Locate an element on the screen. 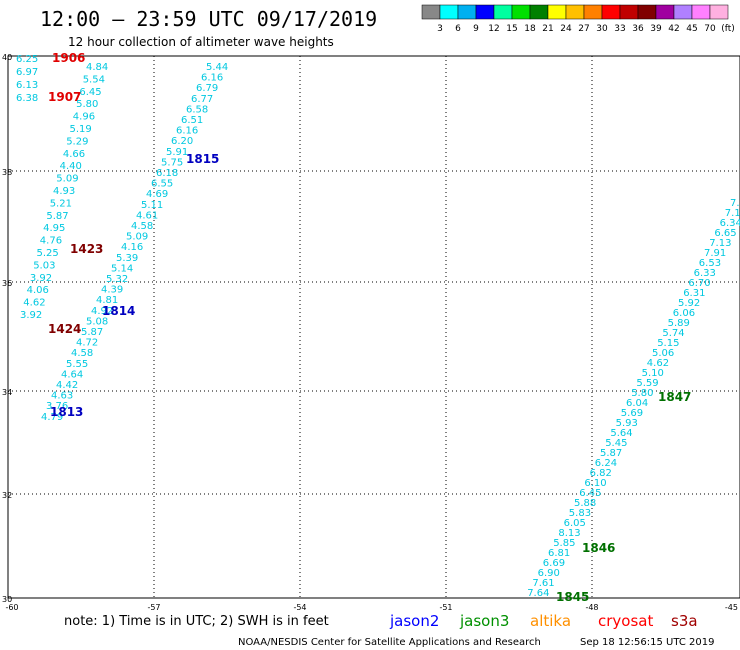 This screenshot has width=740, height=650. swh-value: 4.63 is located at coordinates (62, 396).